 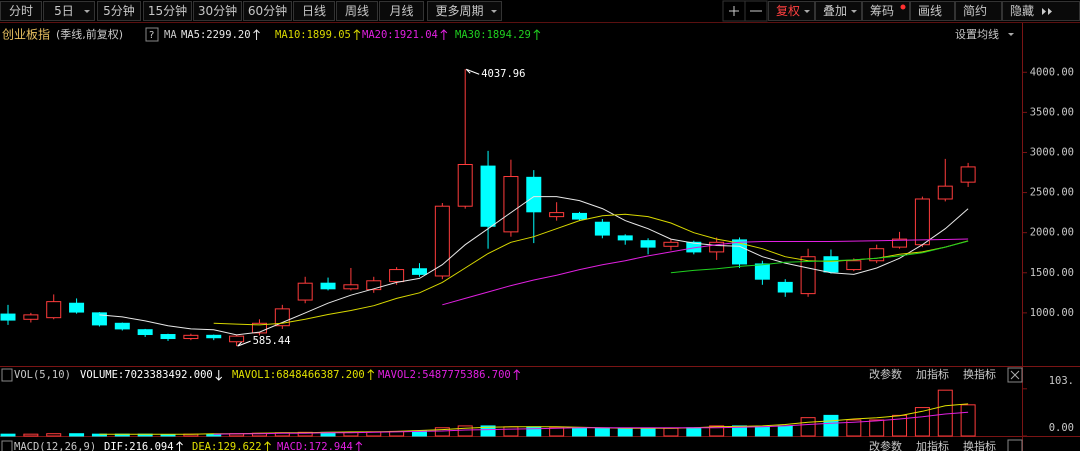 What do you see at coordinates (819, 257) in the screenshot?
I see `ma-line` at bounding box center [819, 257].